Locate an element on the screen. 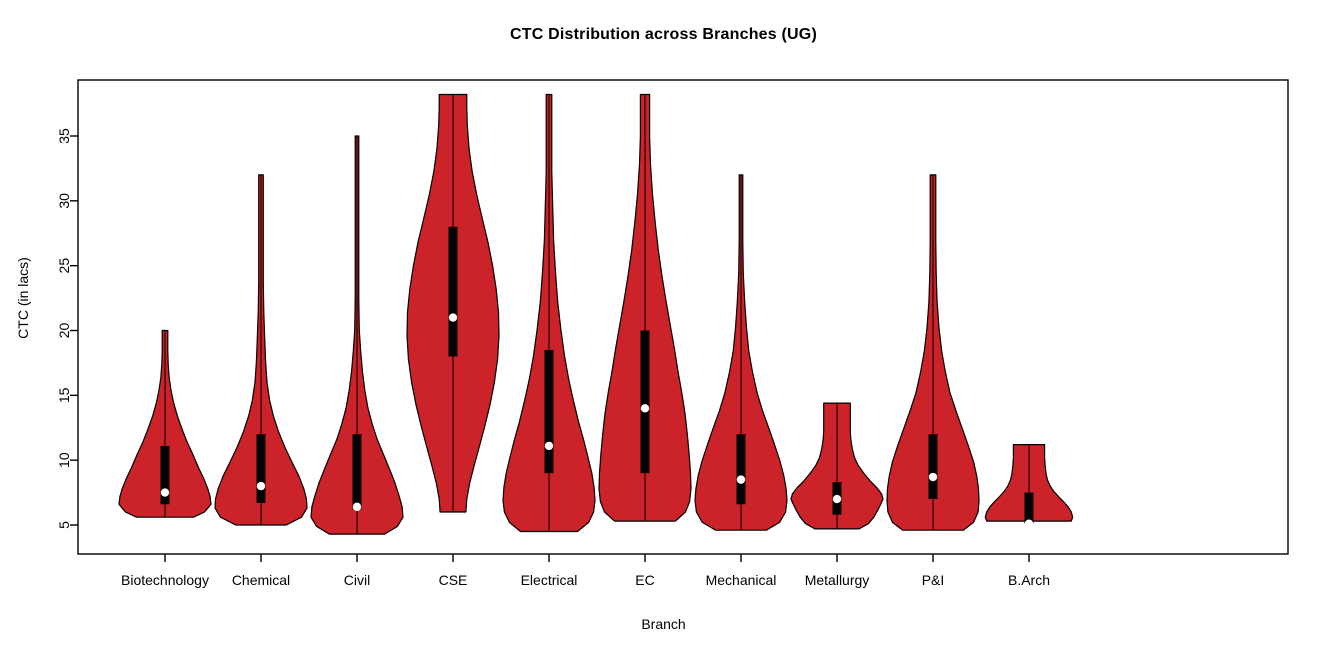 Image resolution: width=1327 pixels, height=653 pixels. x-axis-tick-label: Metallurgy is located at coordinates (837, 580).